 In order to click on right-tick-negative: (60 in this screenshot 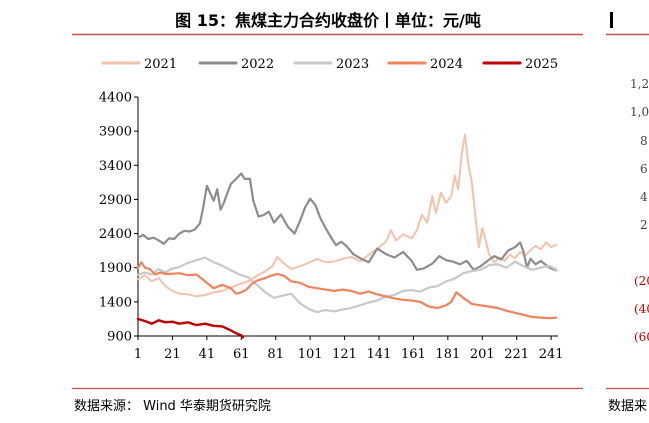, I will do `click(641, 337)`.